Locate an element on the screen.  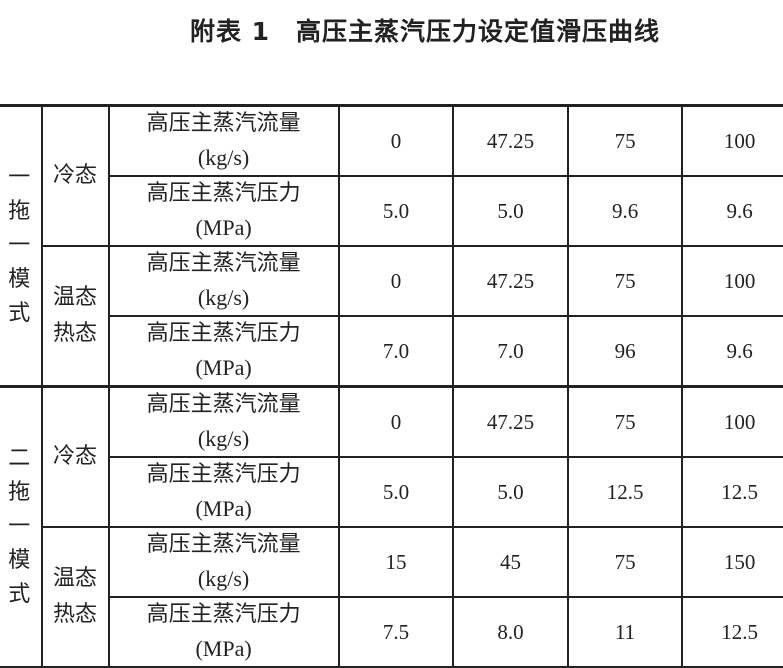
value-cell: 8.0 is located at coordinates (510, 632).